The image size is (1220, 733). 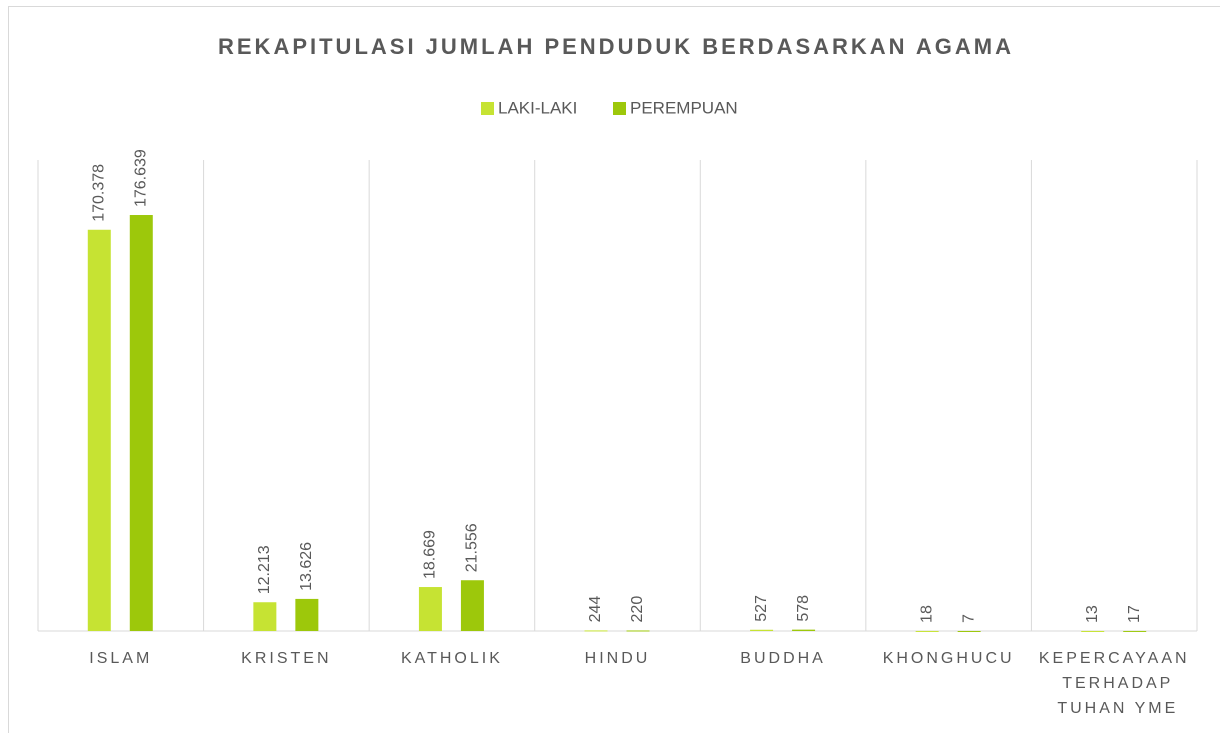 What do you see at coordinates (1114, 683) in the screenshot?
I see `x-tick-label: KEPERCAYAAN TERHADAP TUHAN YME` at bounding box center [1114, 683].